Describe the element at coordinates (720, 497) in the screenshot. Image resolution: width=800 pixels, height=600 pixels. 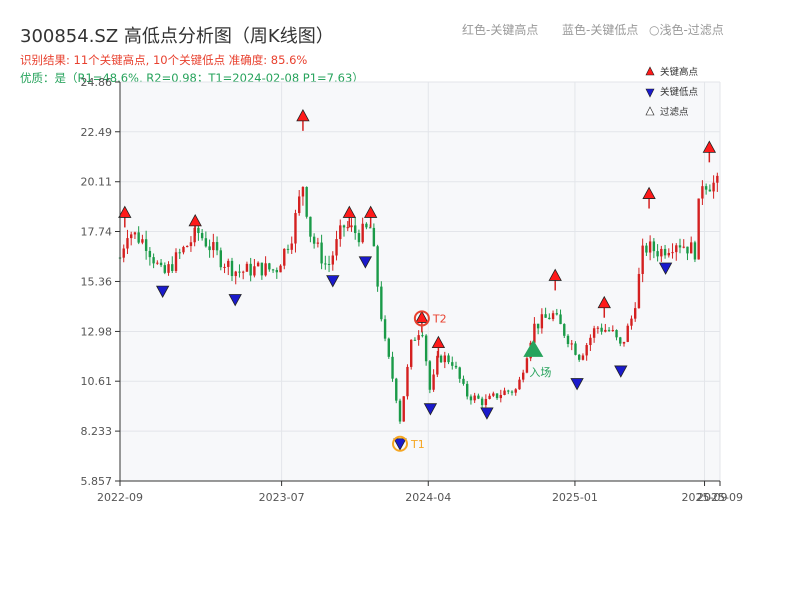
I see `x-tick-label: 2025-09` at that location.